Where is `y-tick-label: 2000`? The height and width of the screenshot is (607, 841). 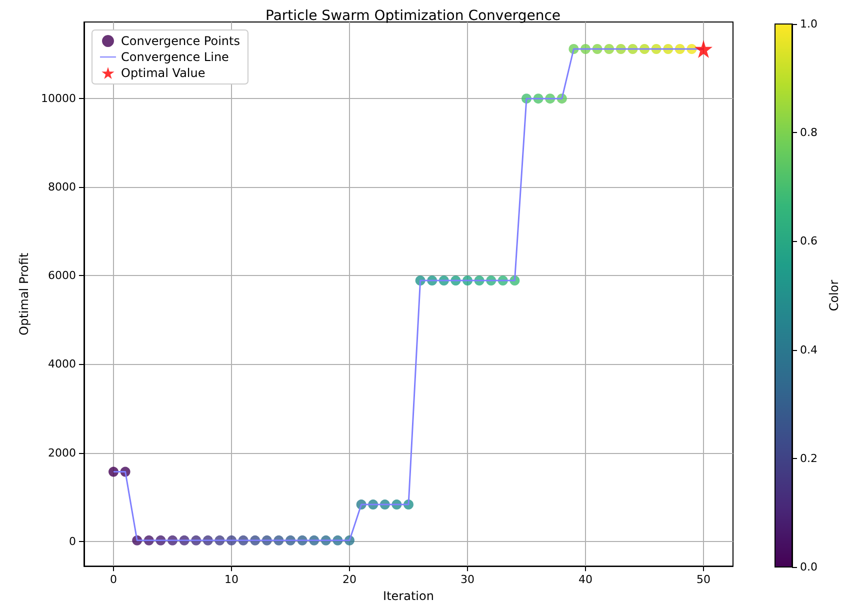
y-tick-label: 2000 is located at coordinates (62, 453).